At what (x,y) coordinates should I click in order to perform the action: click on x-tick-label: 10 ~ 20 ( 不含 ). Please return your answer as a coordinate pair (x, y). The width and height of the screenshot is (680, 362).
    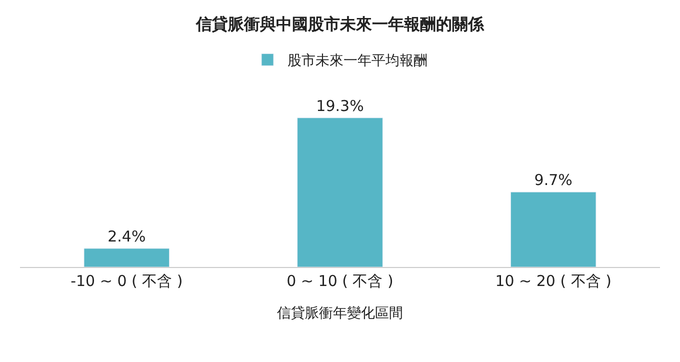
    Looking at the image, I should click on (553, 281).